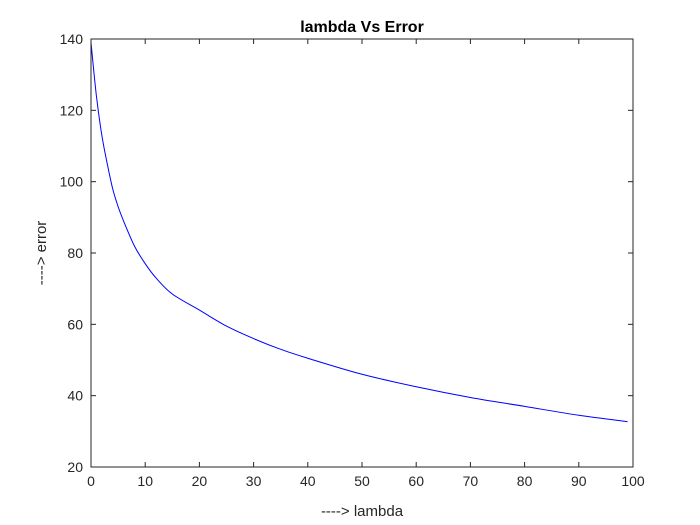  Describe the element at coordinates (75, 324) in the screenshot. I see `y-tick-label: 60` at that location.